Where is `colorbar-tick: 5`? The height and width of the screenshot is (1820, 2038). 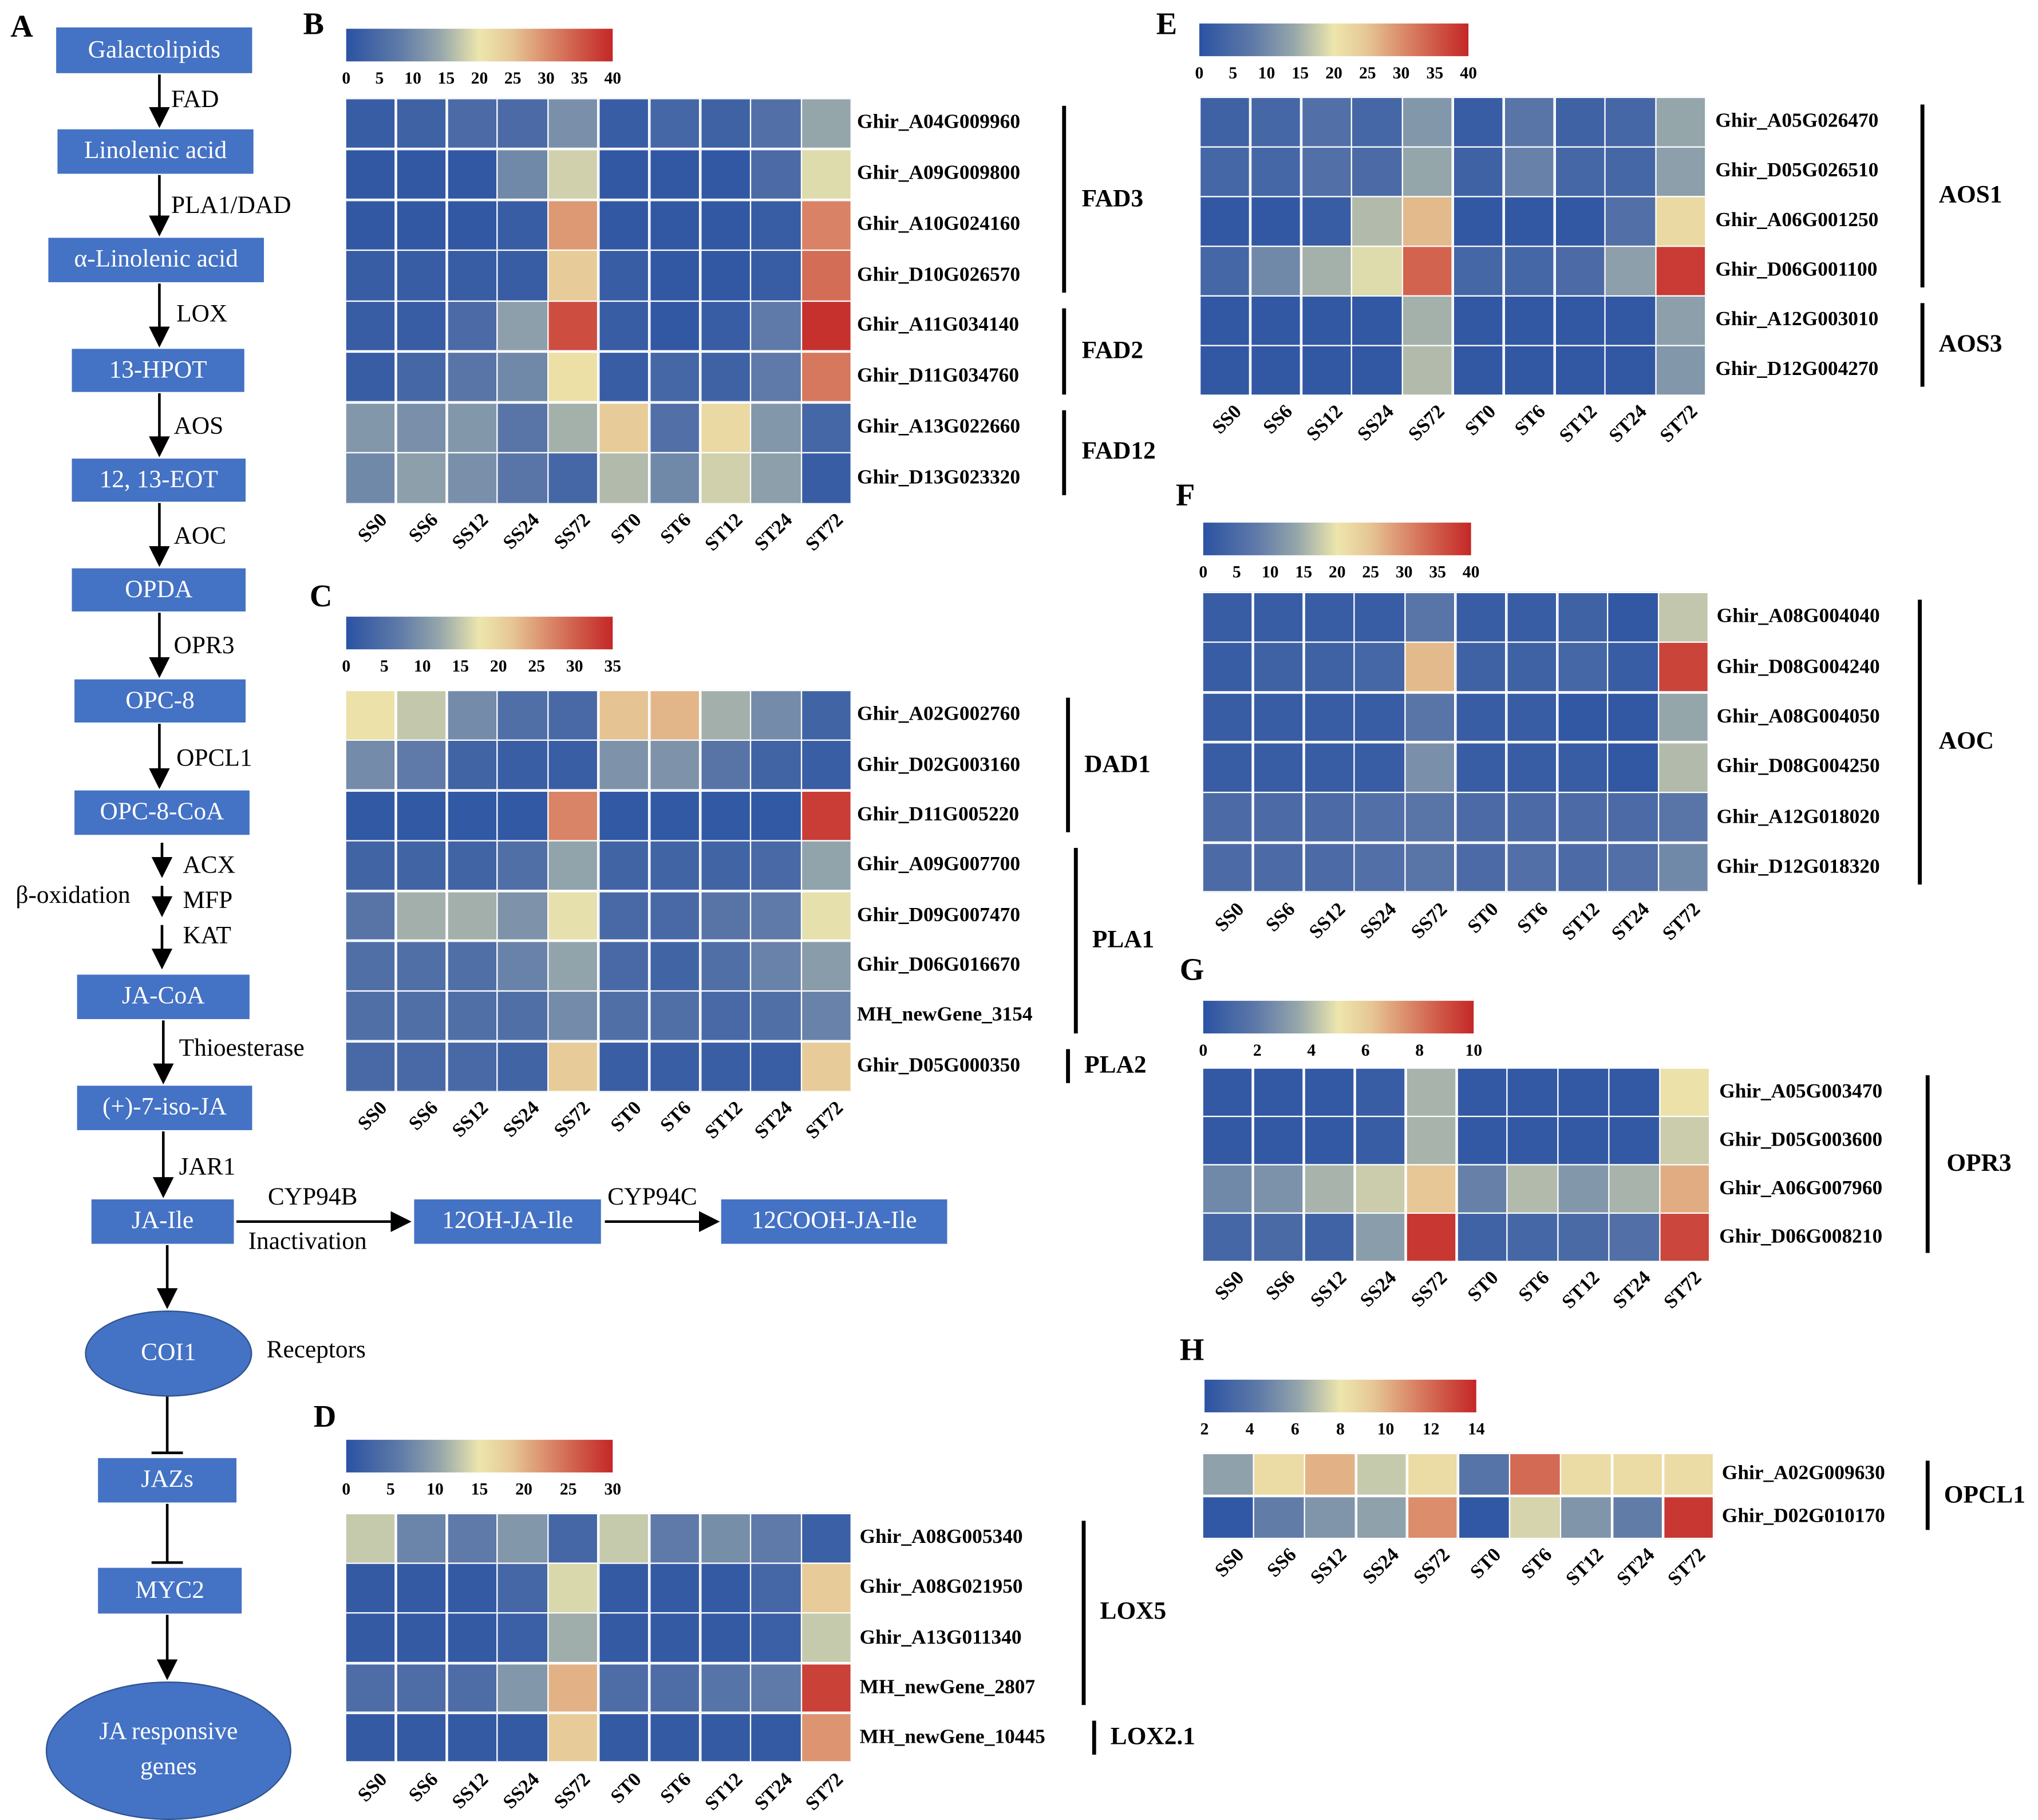
colorbar-tick: 5 is located at coordinates (379, 78).